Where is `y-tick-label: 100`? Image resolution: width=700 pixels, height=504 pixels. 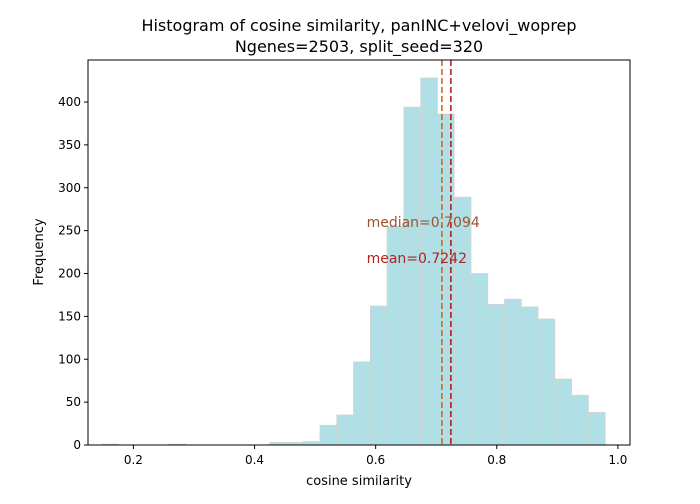
y-tick-label: 100 is located at coordinates (69, 359).